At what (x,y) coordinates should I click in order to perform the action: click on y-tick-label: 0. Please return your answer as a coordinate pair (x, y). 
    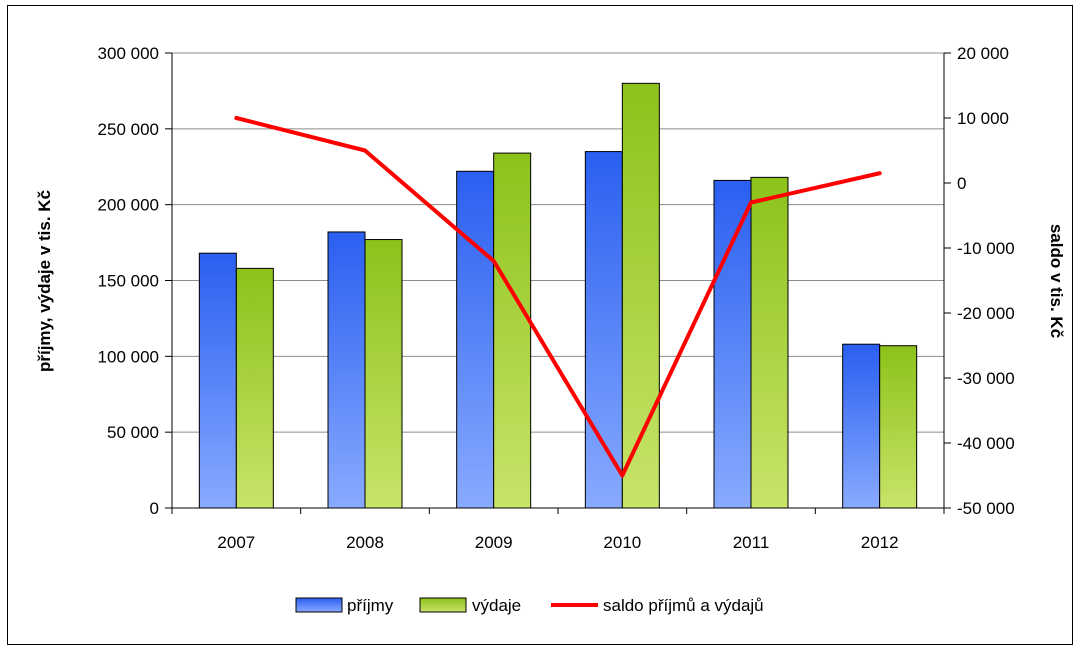
    Looking at the image, I should click on (154, 508).